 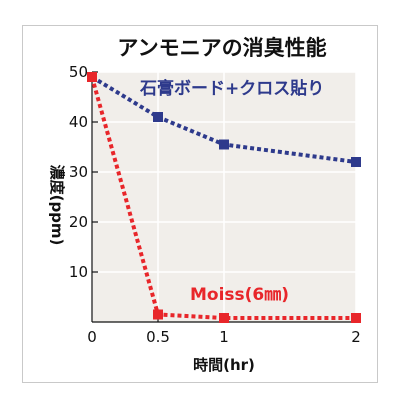 I want to click on y-tick-label-0: 10, so click(x=78, y=272).